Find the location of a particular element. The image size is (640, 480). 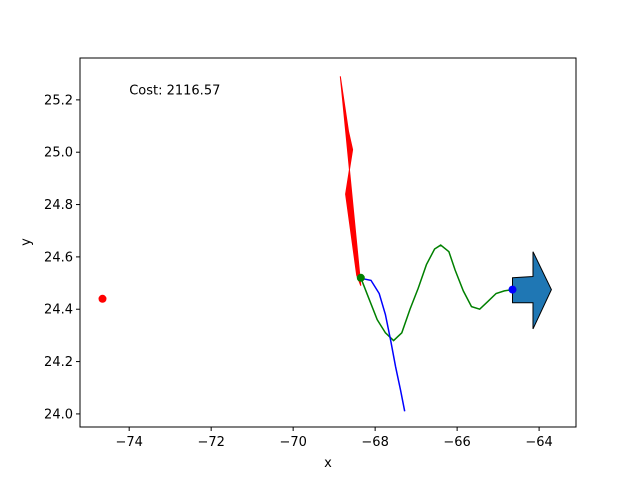

y-tick-label: 24.2 is located at coordinates (58, 362).